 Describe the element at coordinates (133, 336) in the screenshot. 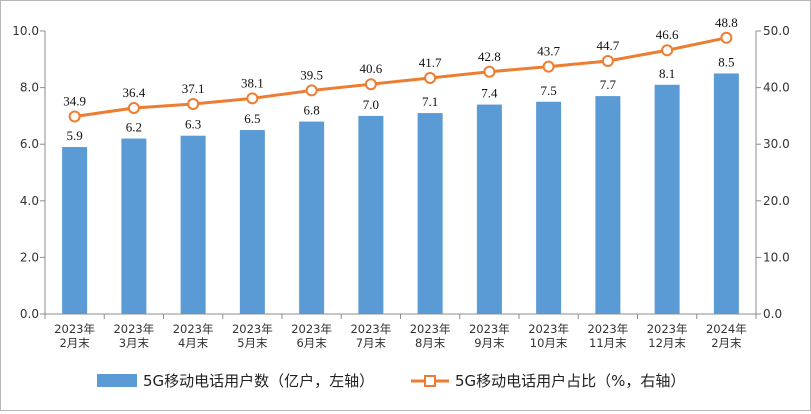

I see `x-tick-label: 2023年 3月末` at that location.